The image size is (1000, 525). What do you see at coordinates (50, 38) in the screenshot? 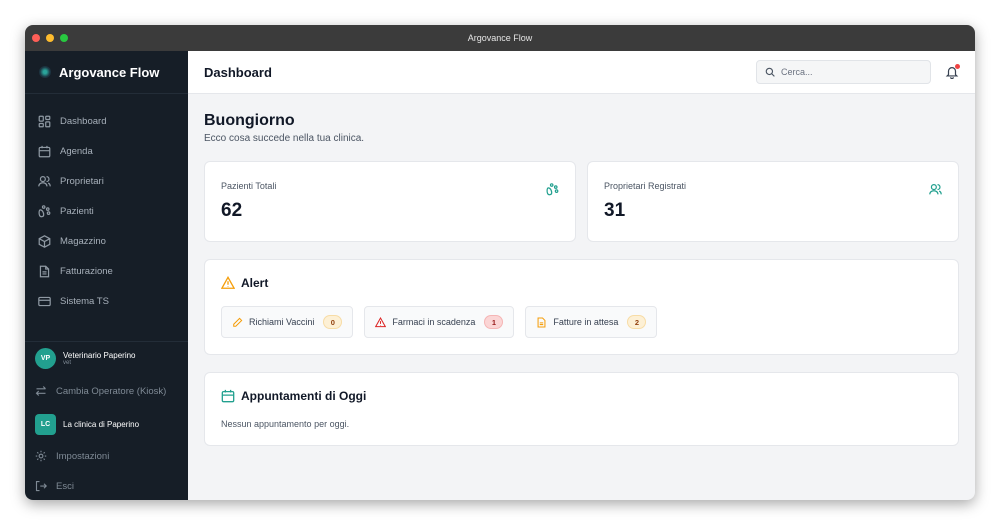
I see `minimize-window-button` at bounding box center [50, 38].